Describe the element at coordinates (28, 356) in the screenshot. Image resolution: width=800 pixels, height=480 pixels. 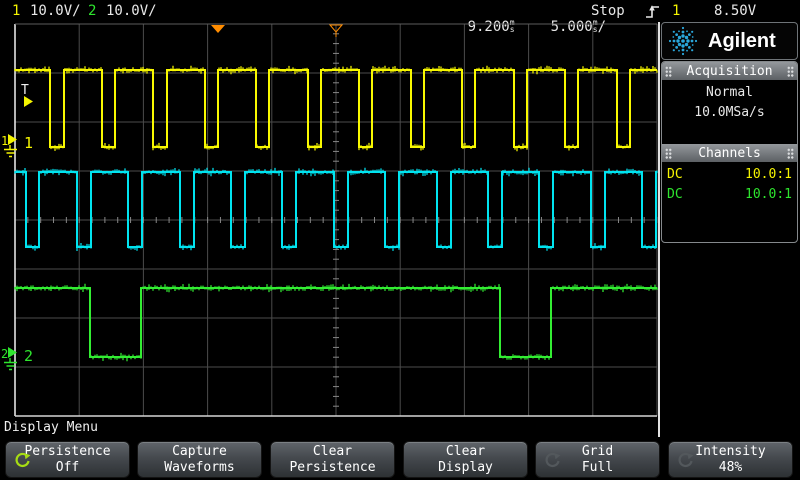
I see `ch2-trace-label: 2` at that location.